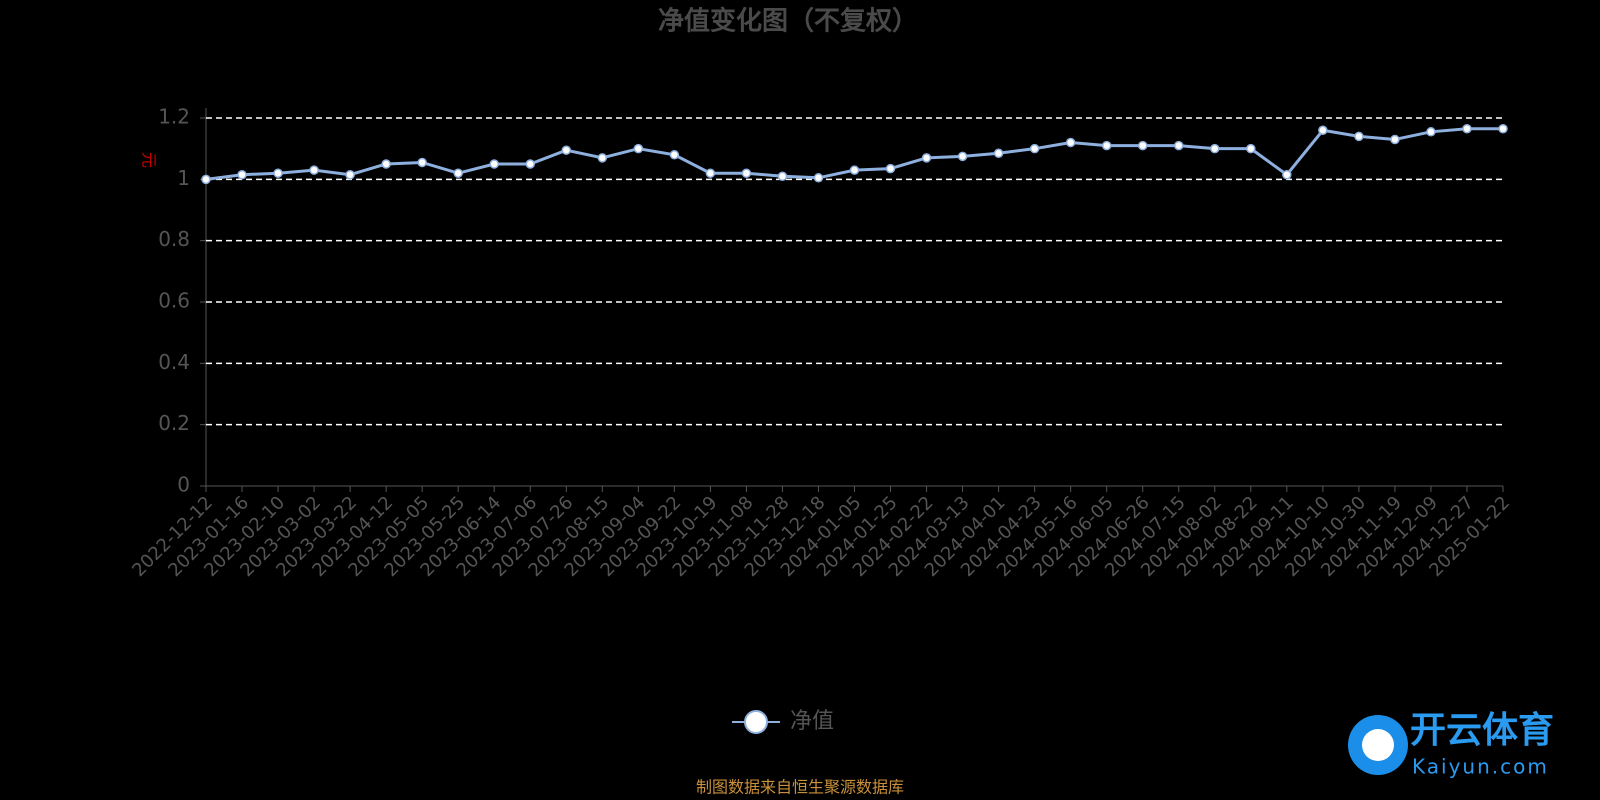 The image size is (1600, 800). I want to click on y-tick-label: 0.6, so click(174, 301).